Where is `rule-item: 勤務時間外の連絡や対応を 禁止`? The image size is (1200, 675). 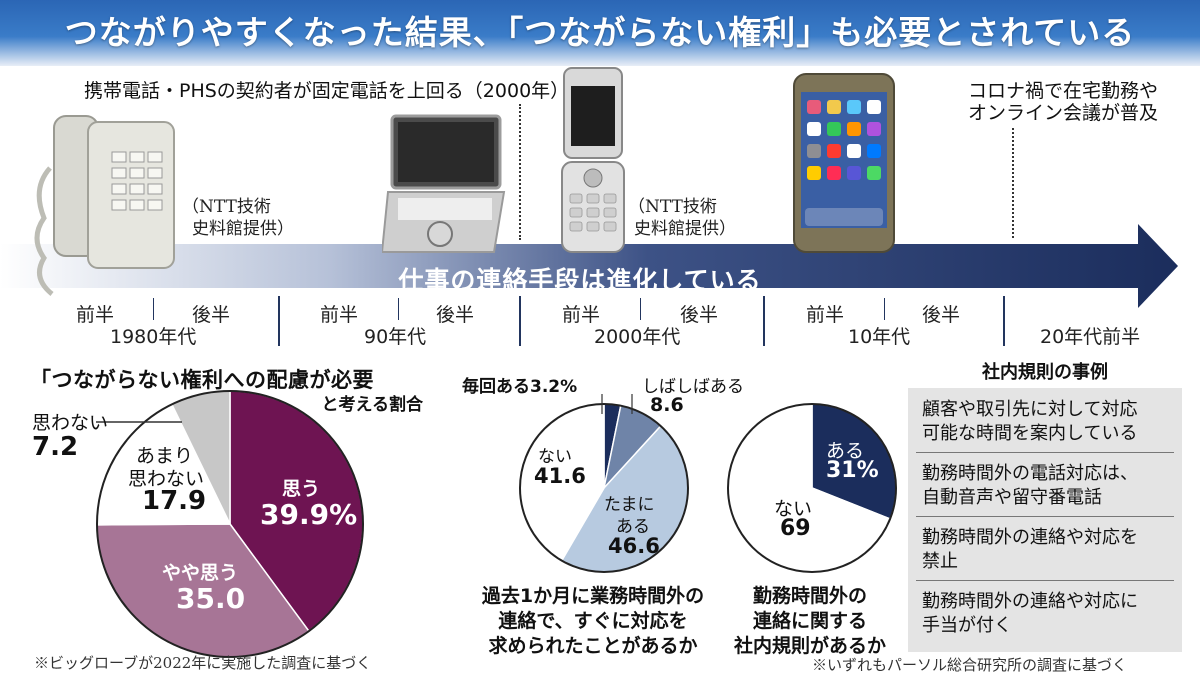
rule-item: 勤務時間外の連絡や対応を 禁止 is located at coordinates (1047, 550).